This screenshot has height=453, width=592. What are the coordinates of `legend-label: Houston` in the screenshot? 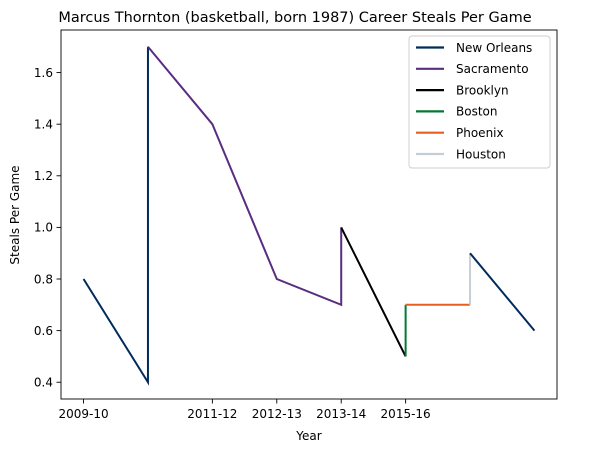 It's located at (481, 154).